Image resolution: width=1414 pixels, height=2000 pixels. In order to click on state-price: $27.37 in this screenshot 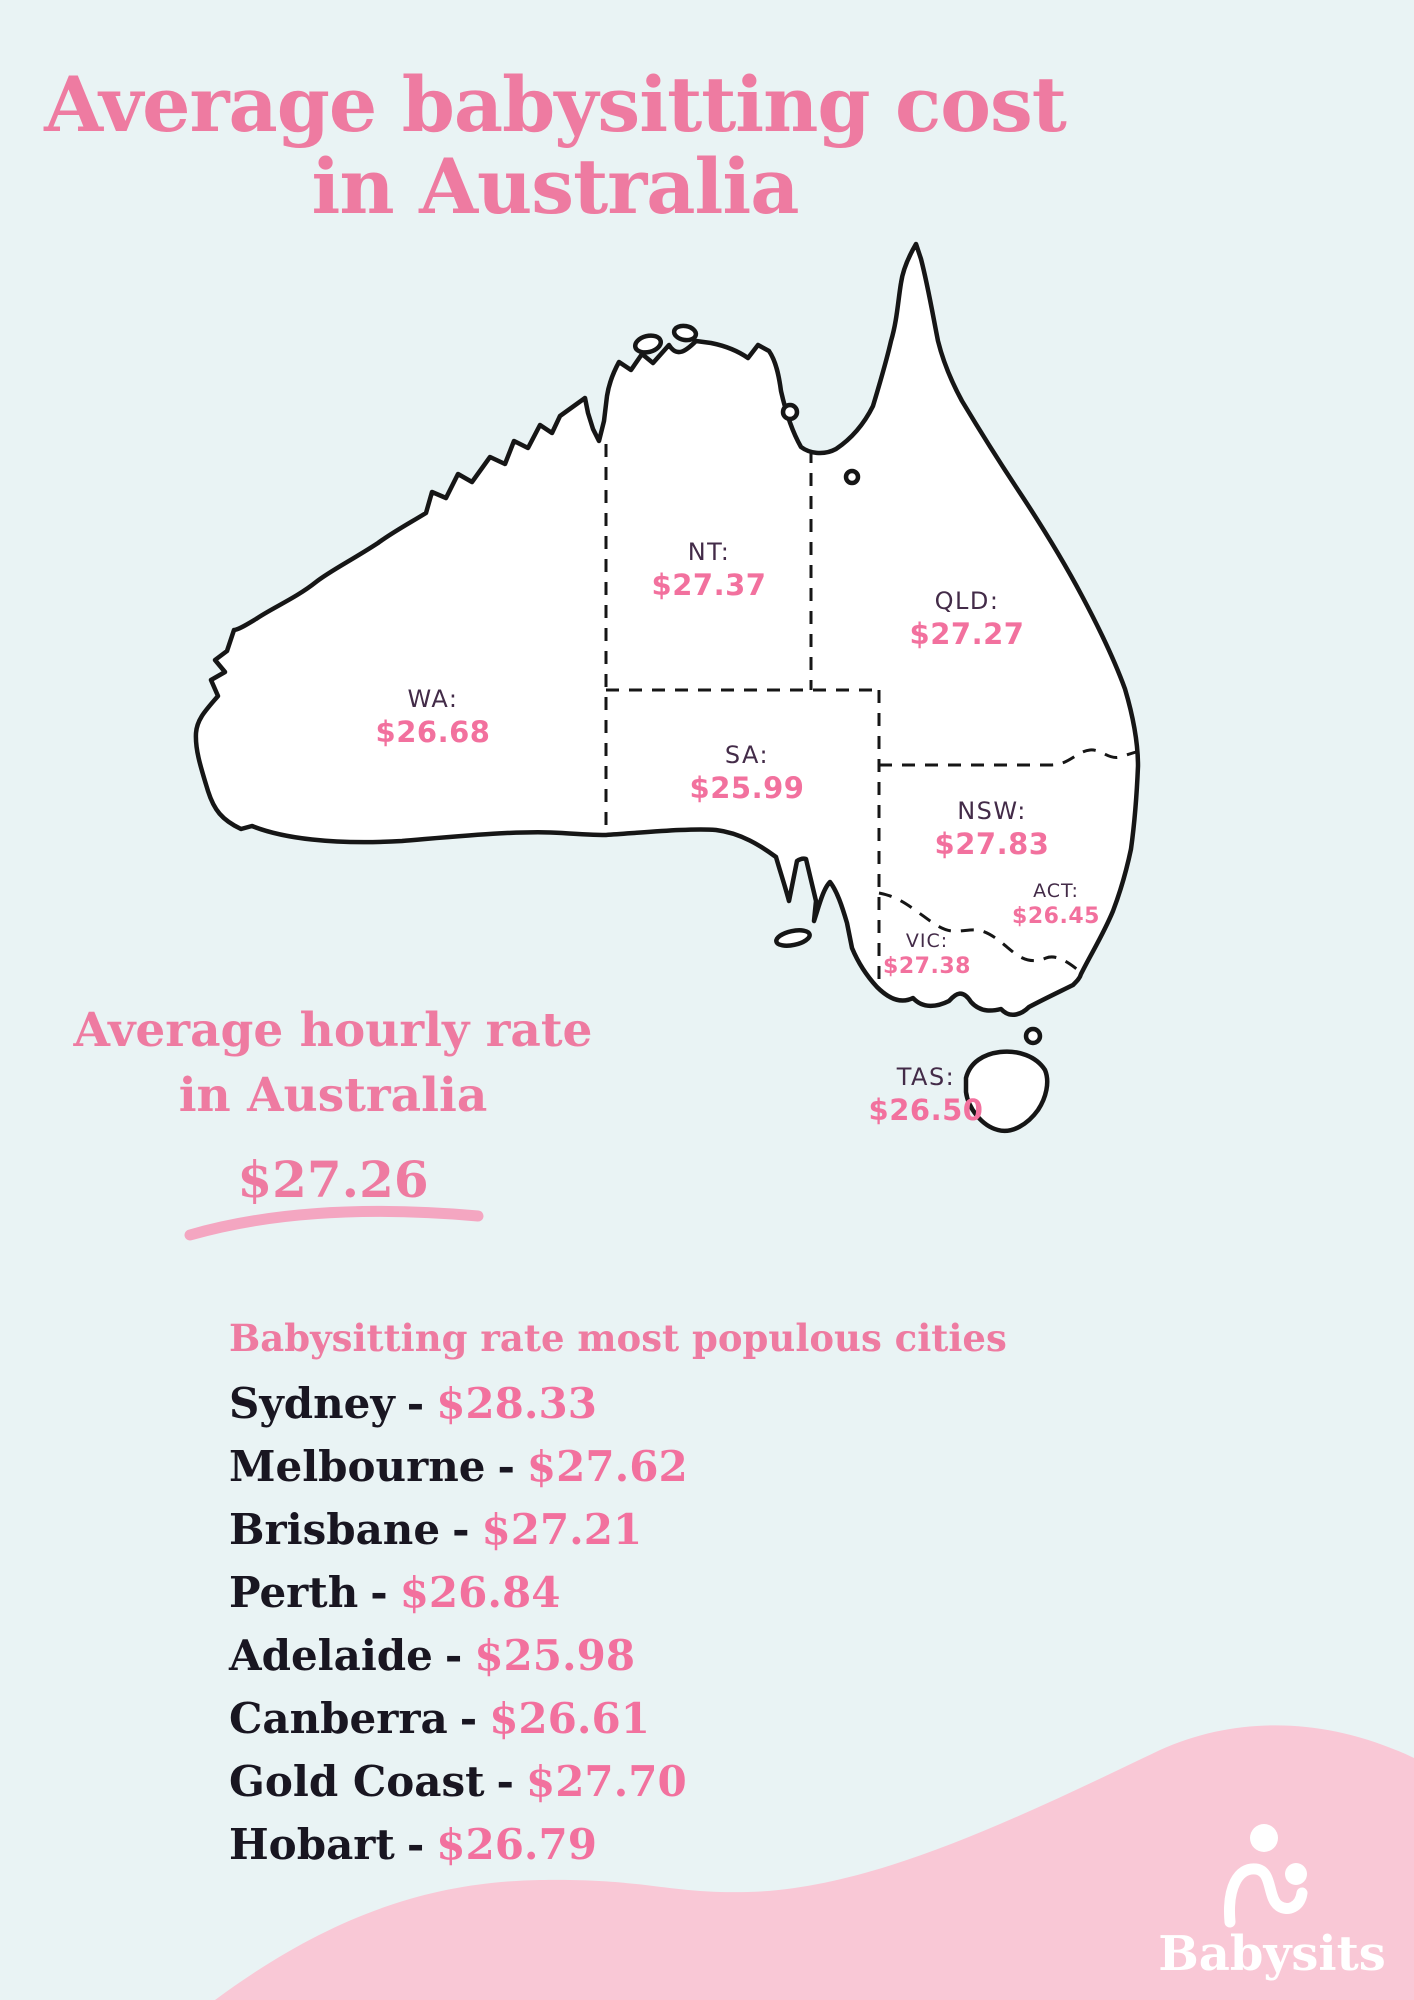, I will do `click(709, 585)`.